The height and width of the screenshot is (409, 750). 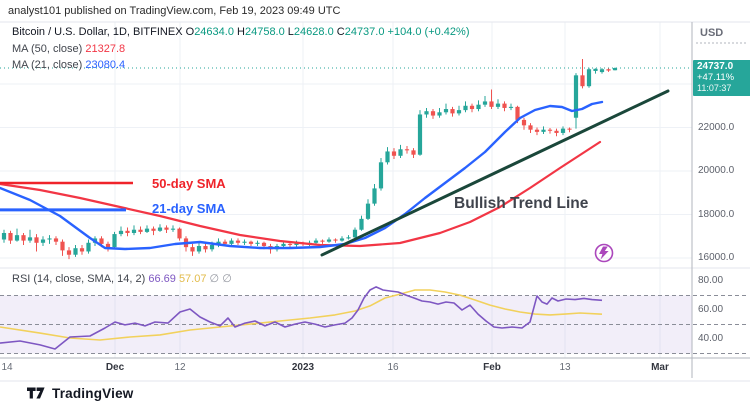 I want to click on ma21-label: MA (21, close), so click(x=47, y=65).